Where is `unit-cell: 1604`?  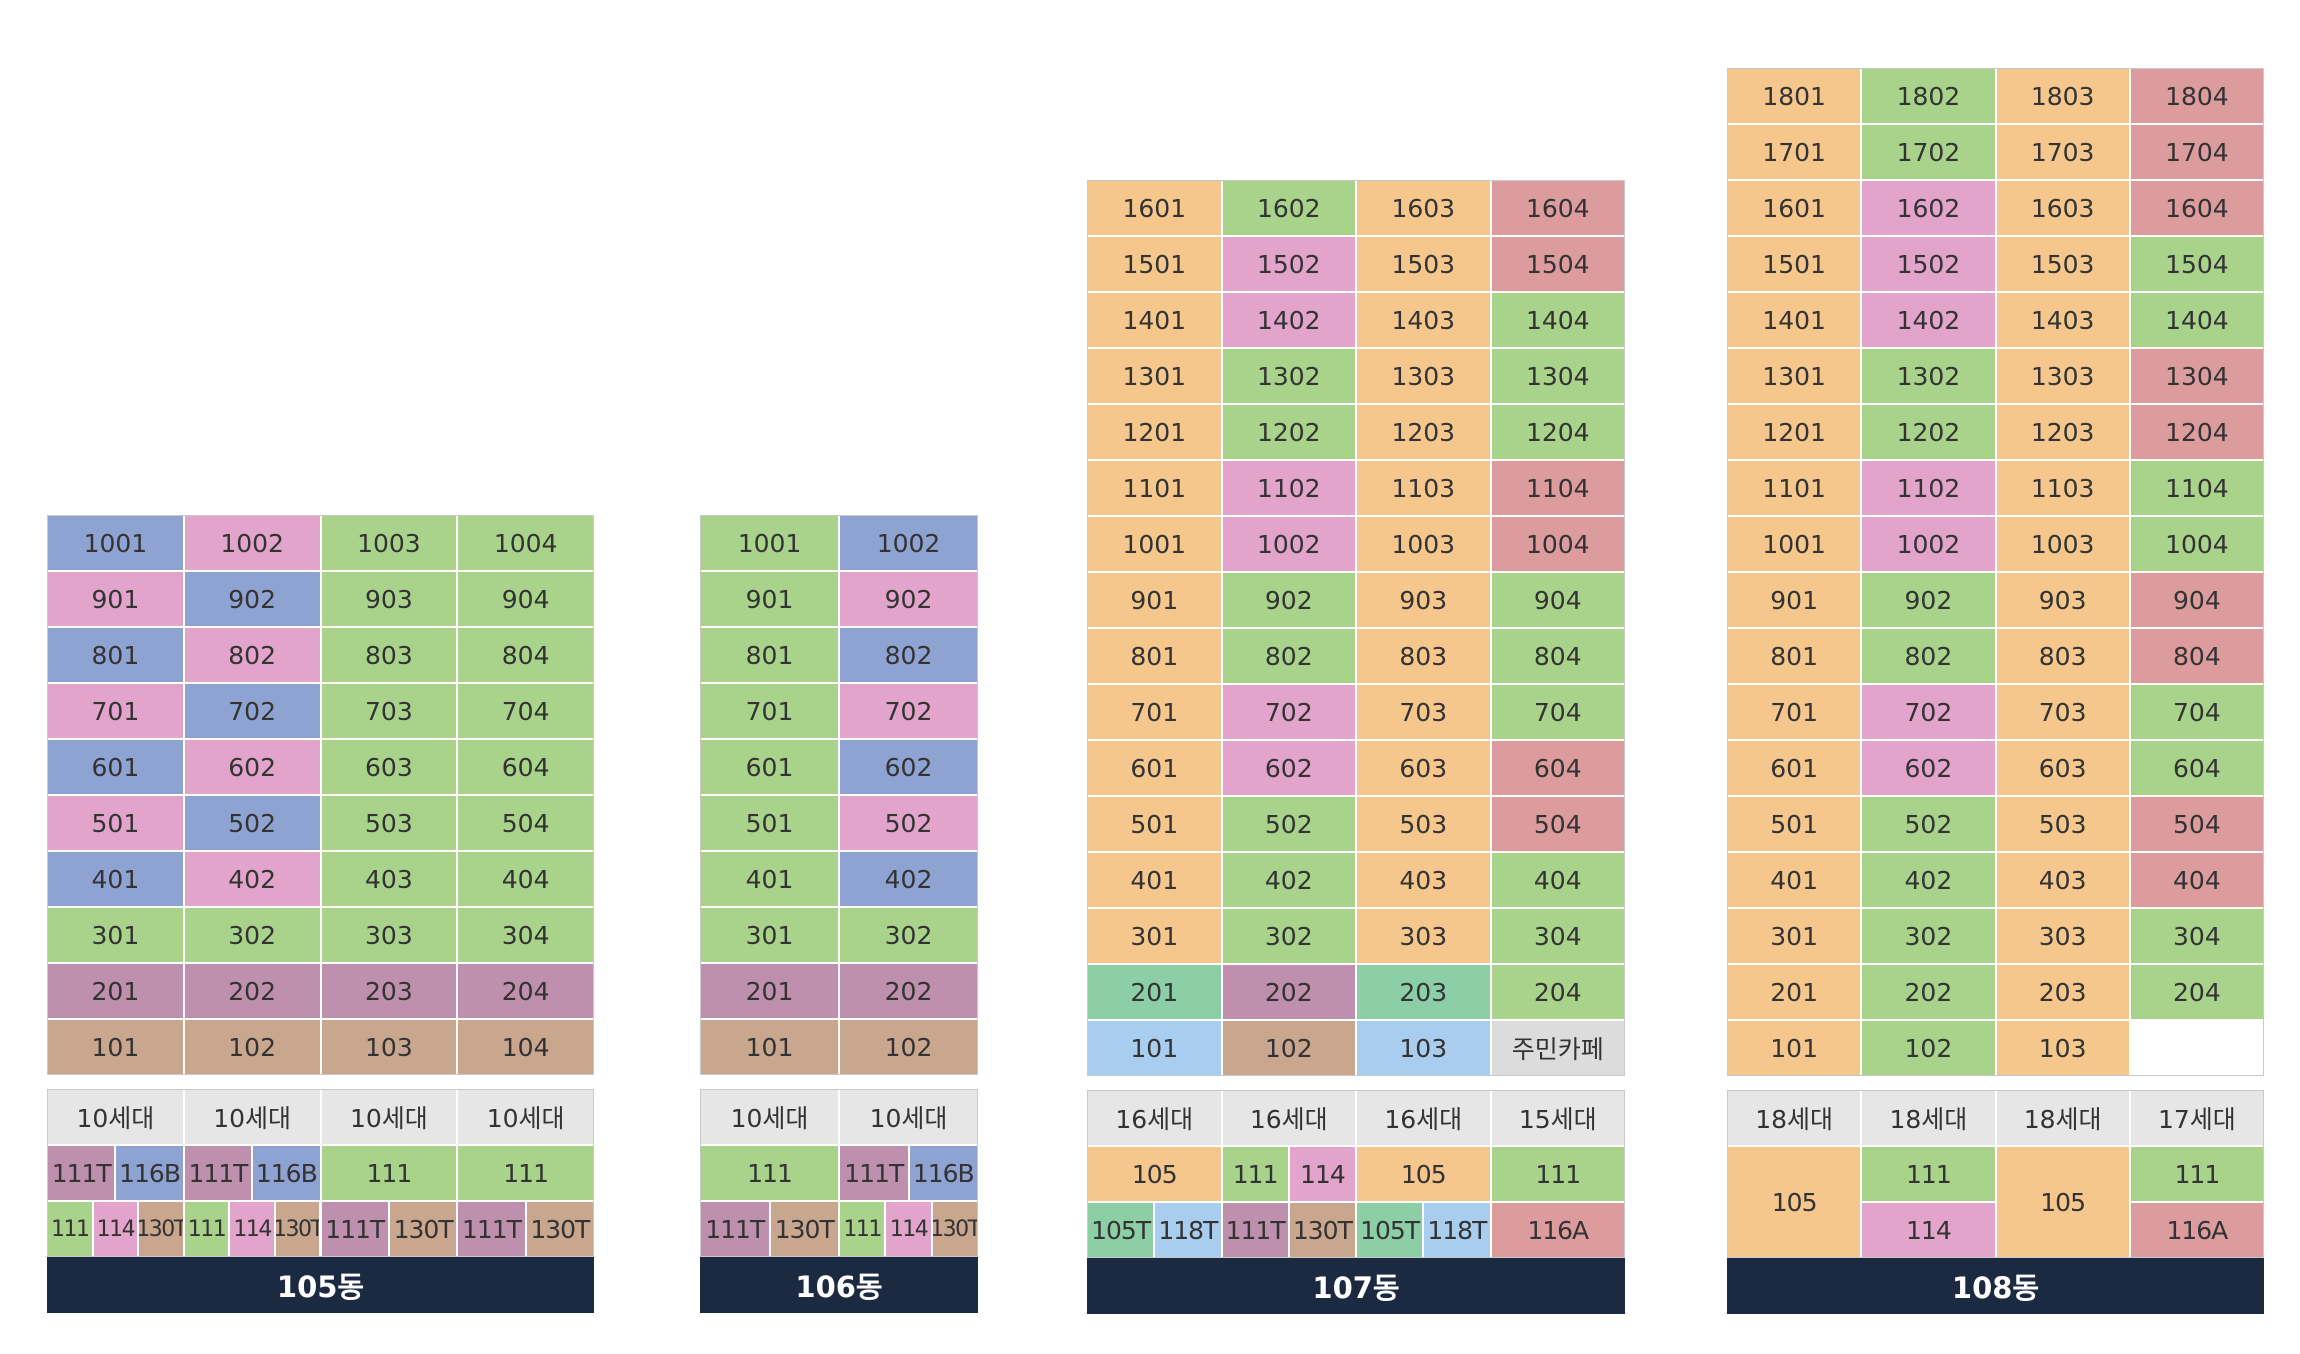 unit-cell: 1604 is located at coordinates (1556, 208).